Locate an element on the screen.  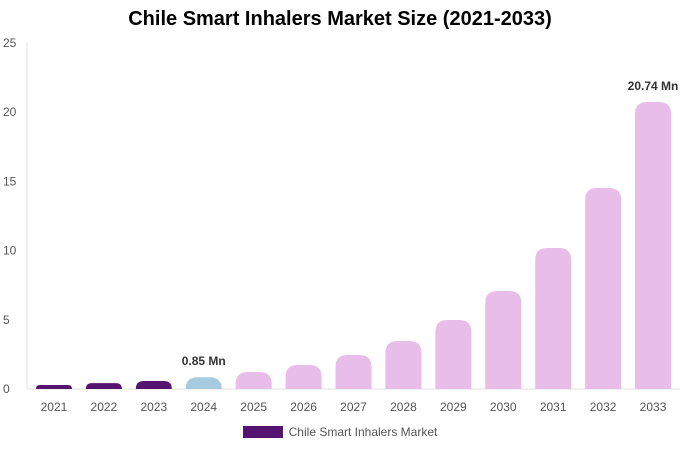
x-tick-label: 2026 is located at coordinates (303, 407).